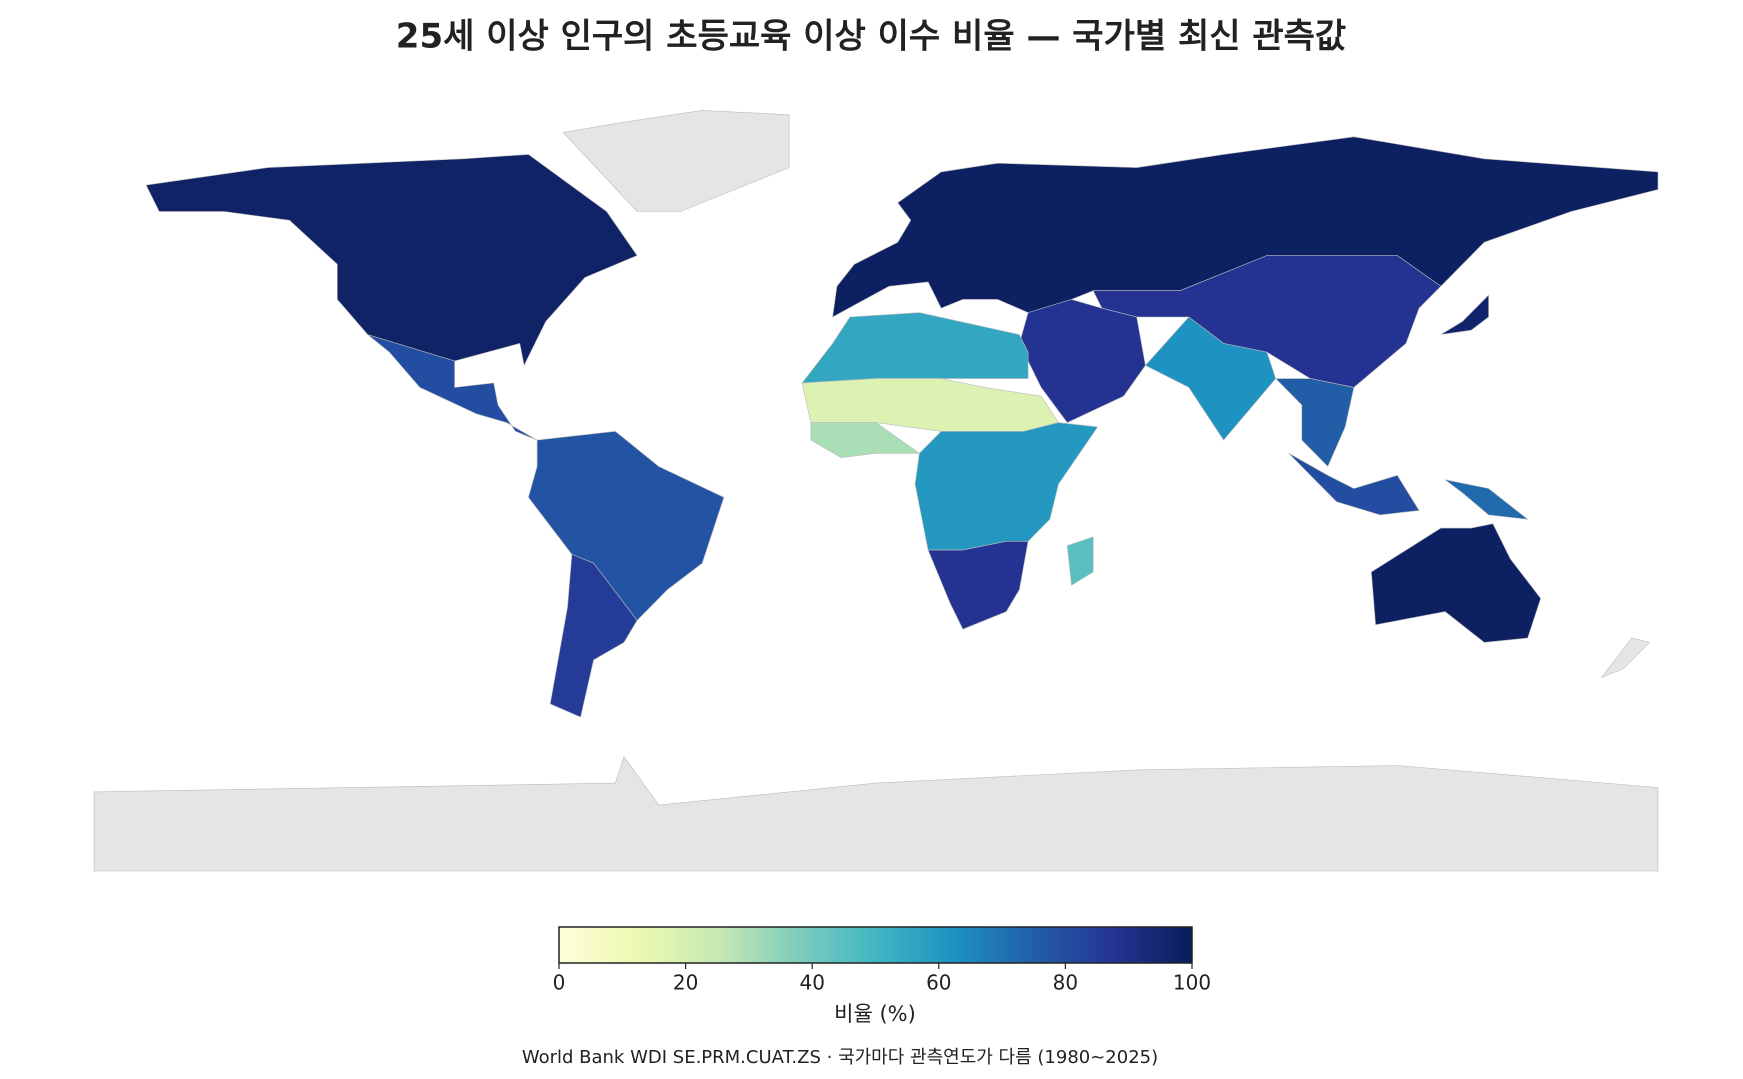 The width and height of the screenshot is (1743, 1079). What do you see at coordinates (811, 983) in the screenshot?
I see `colorbar-tick-label: 40` at bounding box center [811, 983].